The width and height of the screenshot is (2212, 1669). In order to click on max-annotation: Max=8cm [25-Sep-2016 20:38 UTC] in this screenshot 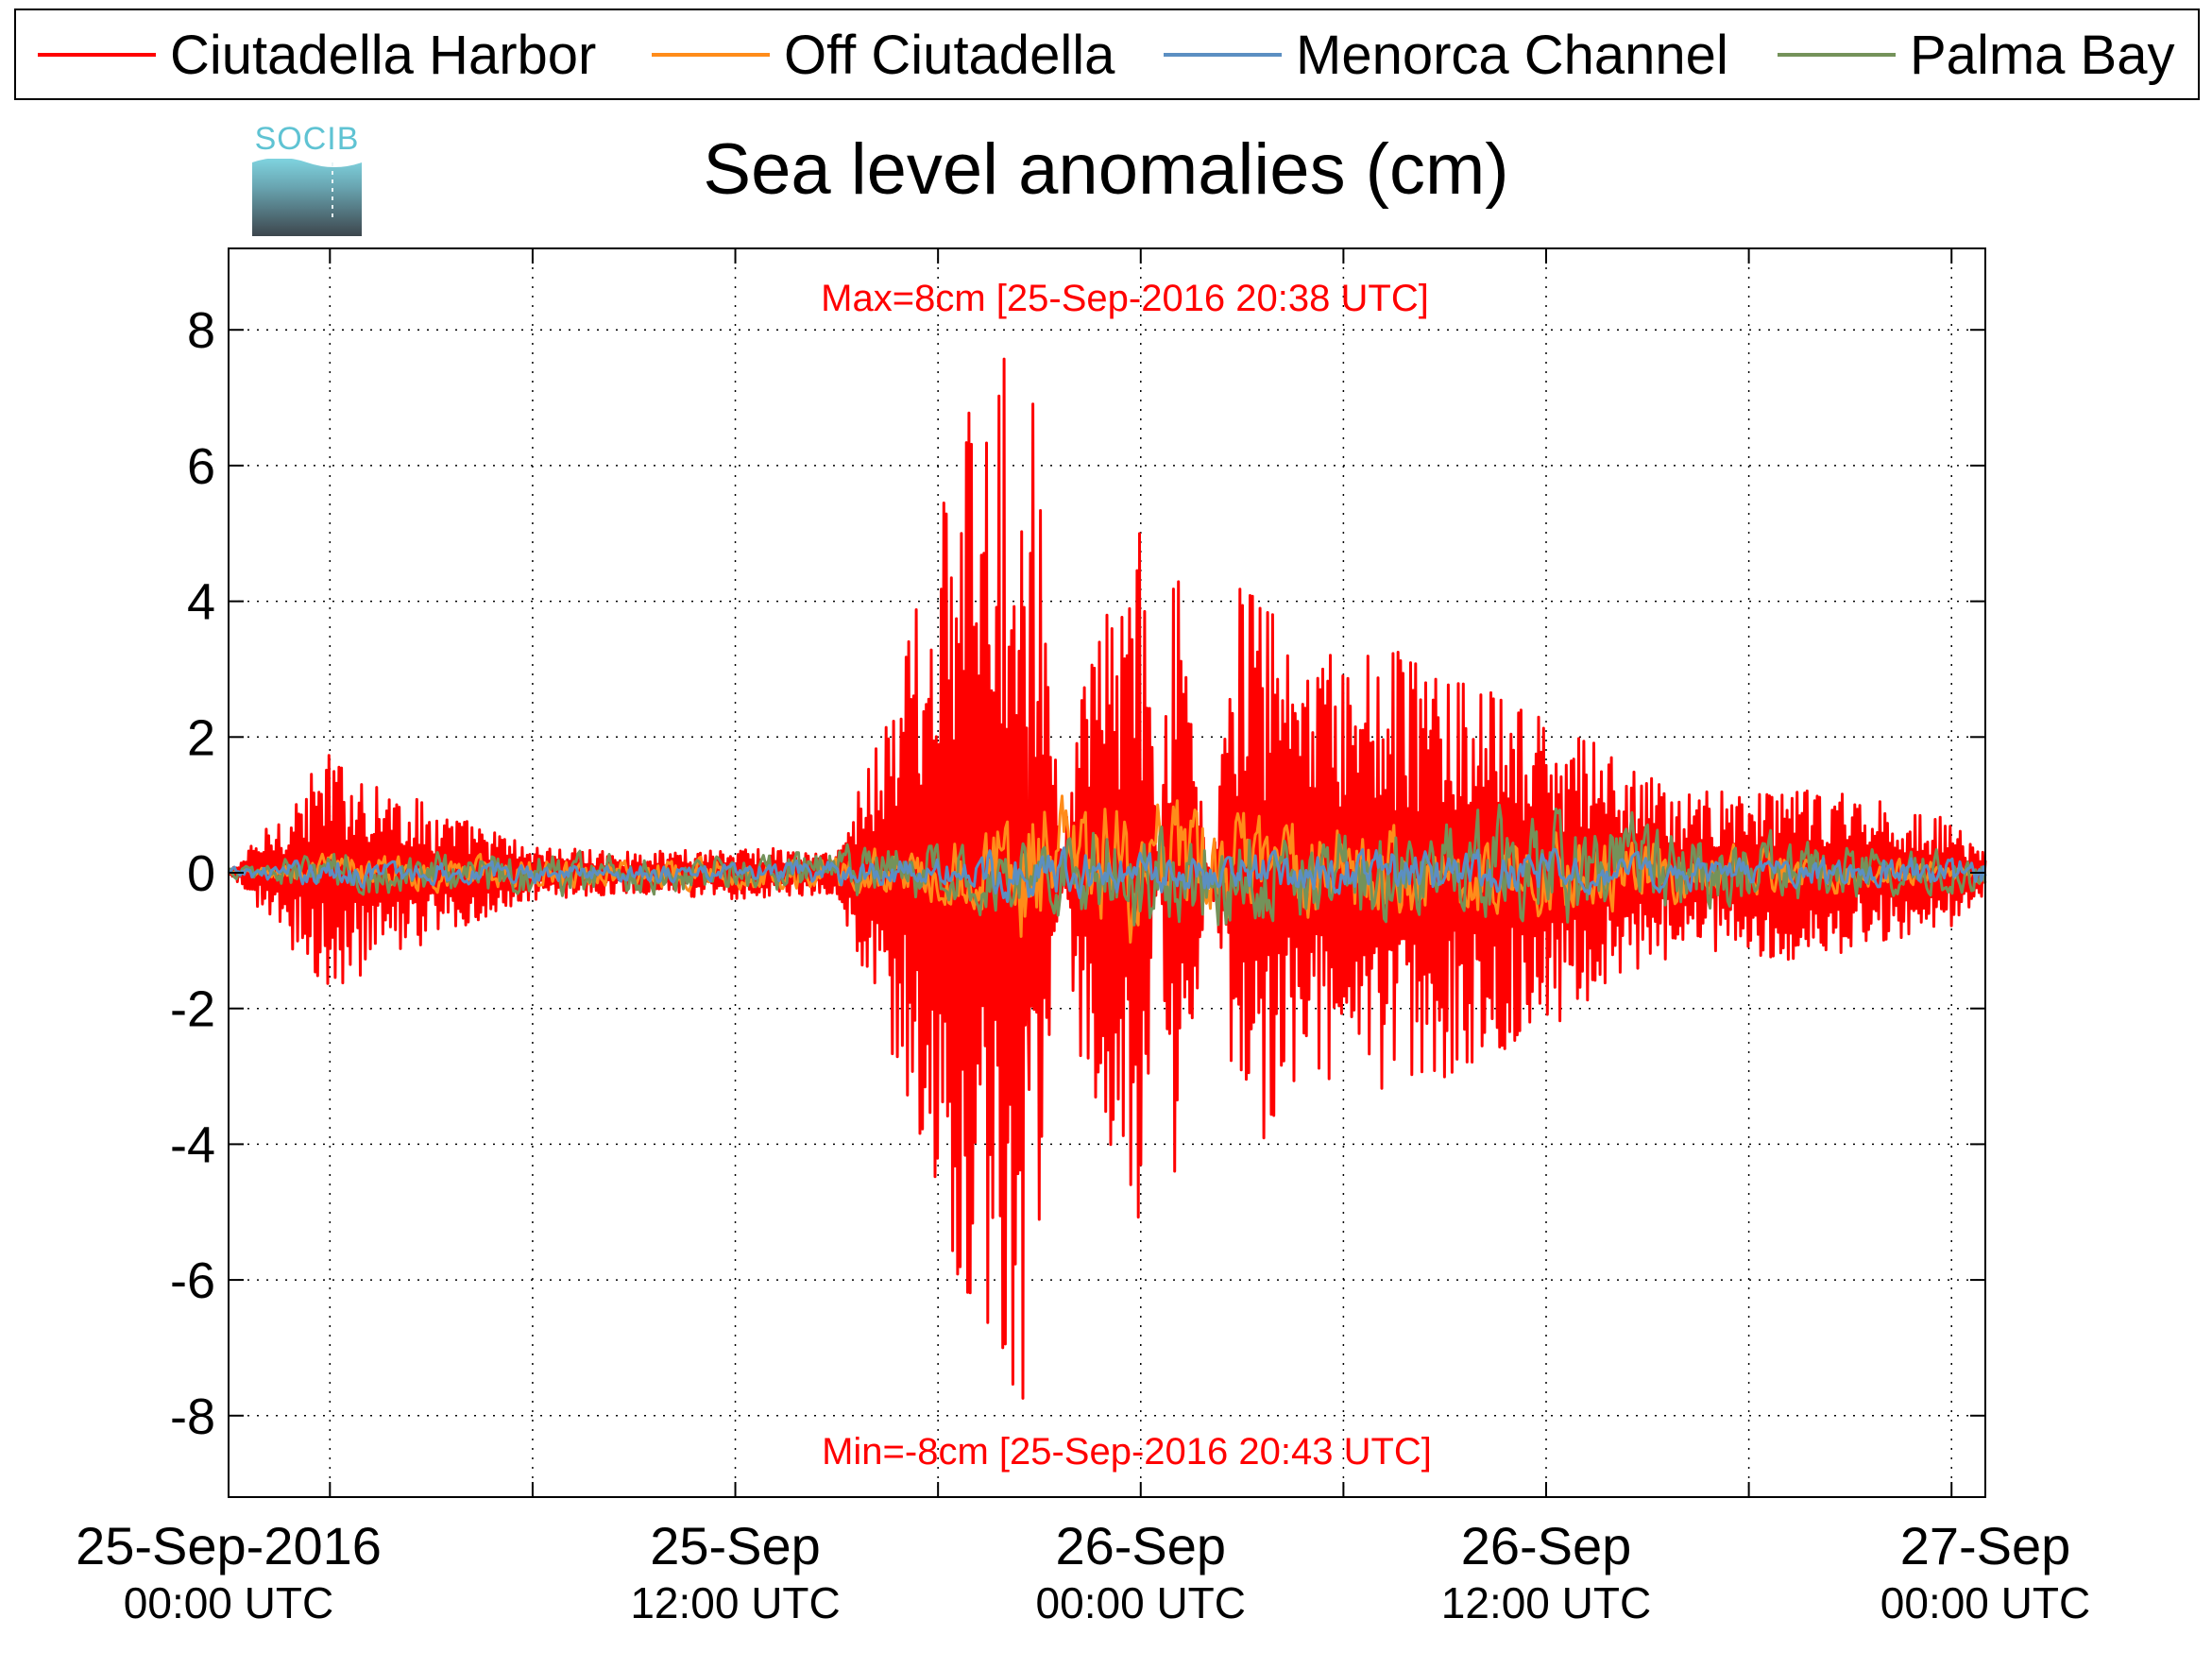, I will do `click(1125, 299)`.